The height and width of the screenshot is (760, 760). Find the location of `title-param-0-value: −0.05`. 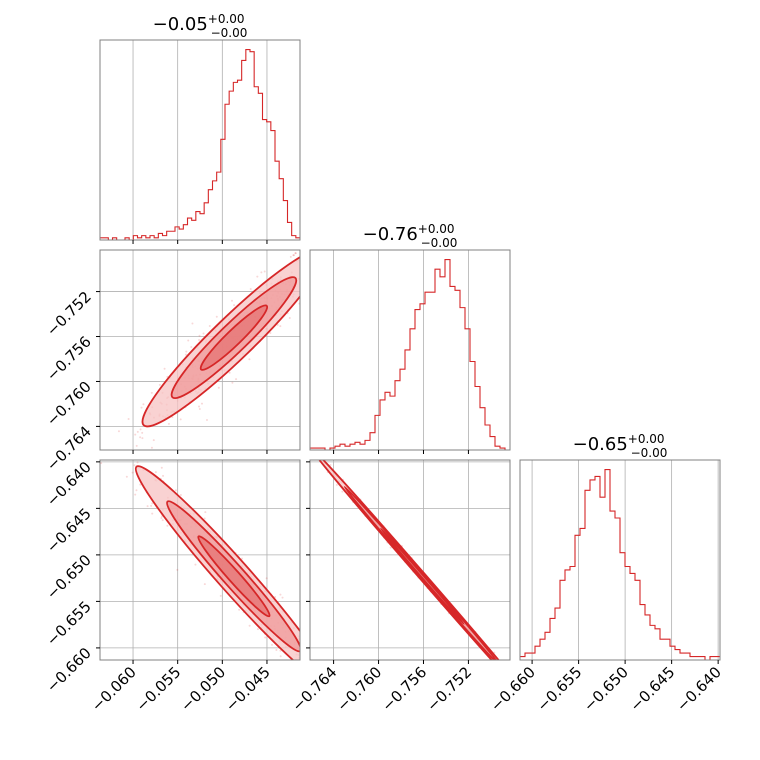

title-param-0-value: −0.05 is located at coordinates (180, 24).